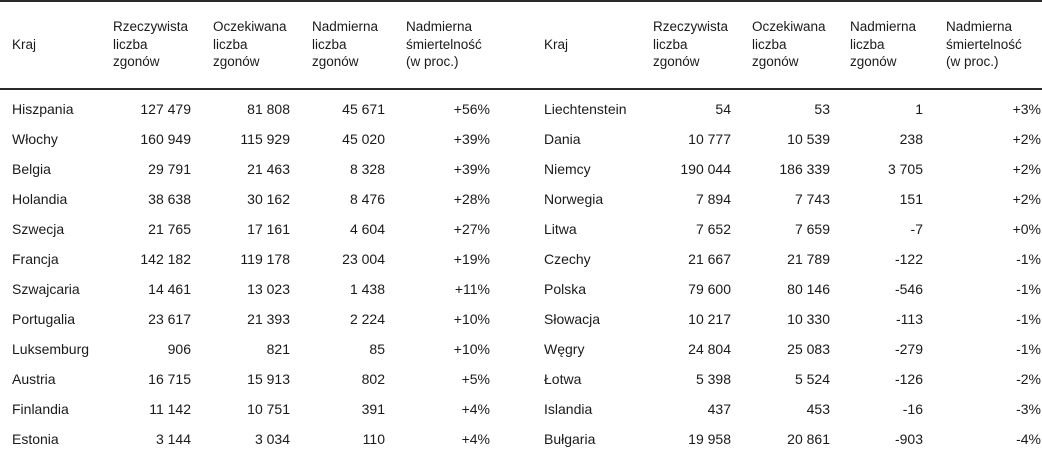  Describe the element at coordinates (567, 169) in the screenshot. I see `country-cell: Niemcy` at that location.